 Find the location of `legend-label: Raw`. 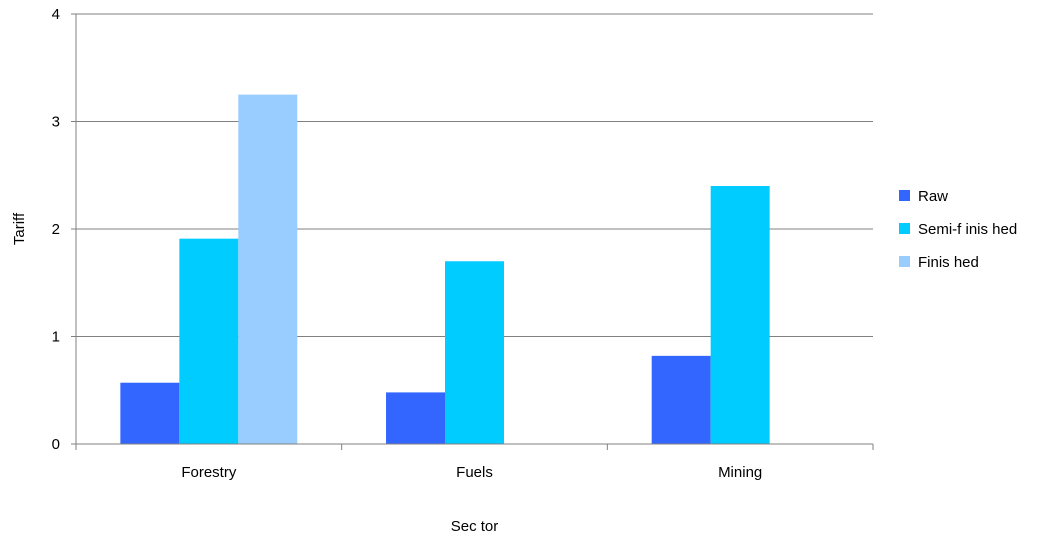

legend-label: Raw is located at coordinates (933, 196).